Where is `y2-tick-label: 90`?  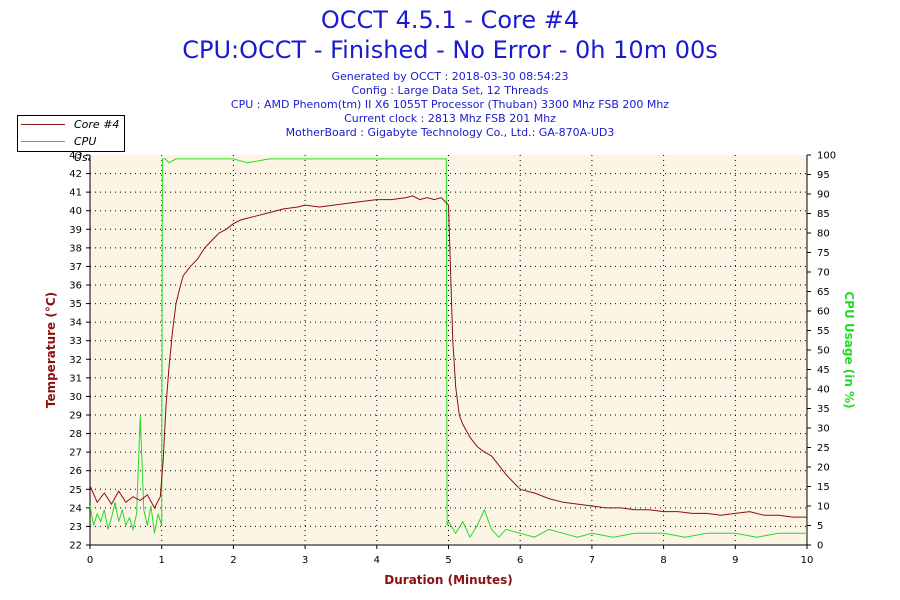 y2-tick-label: 90 is located at coordinates (823, 195).